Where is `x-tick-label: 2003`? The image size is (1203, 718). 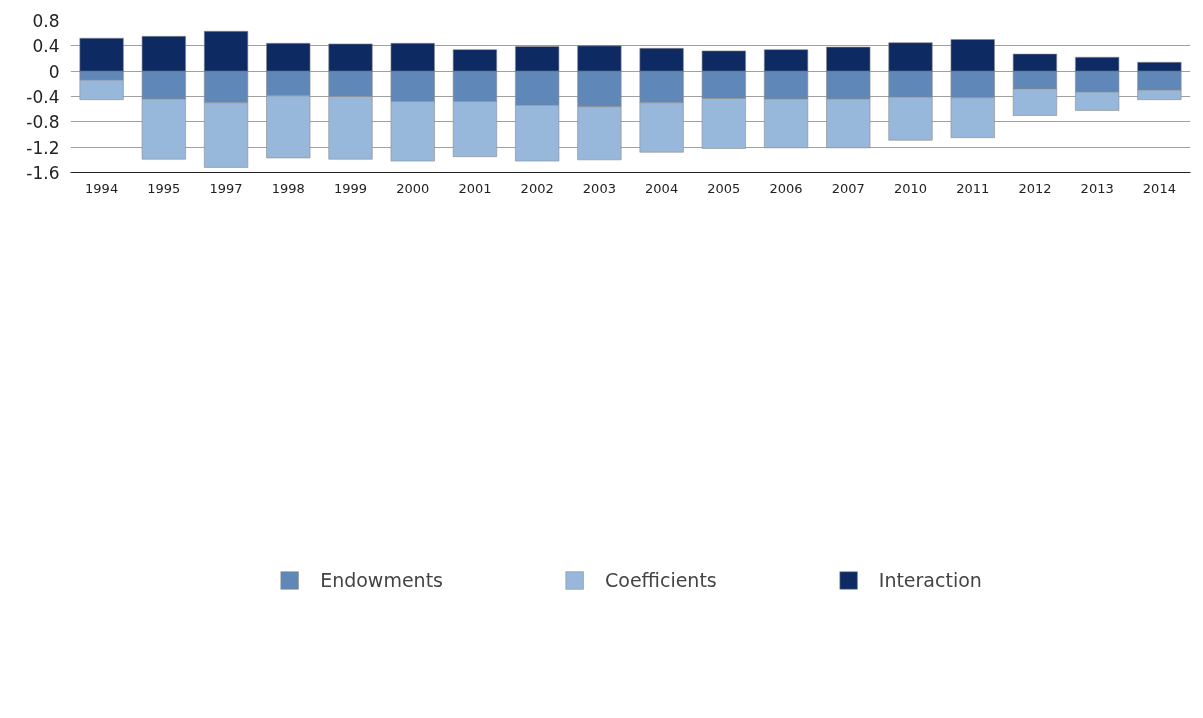
x-tick-label: 2003 is located at coordinates (599, 188).